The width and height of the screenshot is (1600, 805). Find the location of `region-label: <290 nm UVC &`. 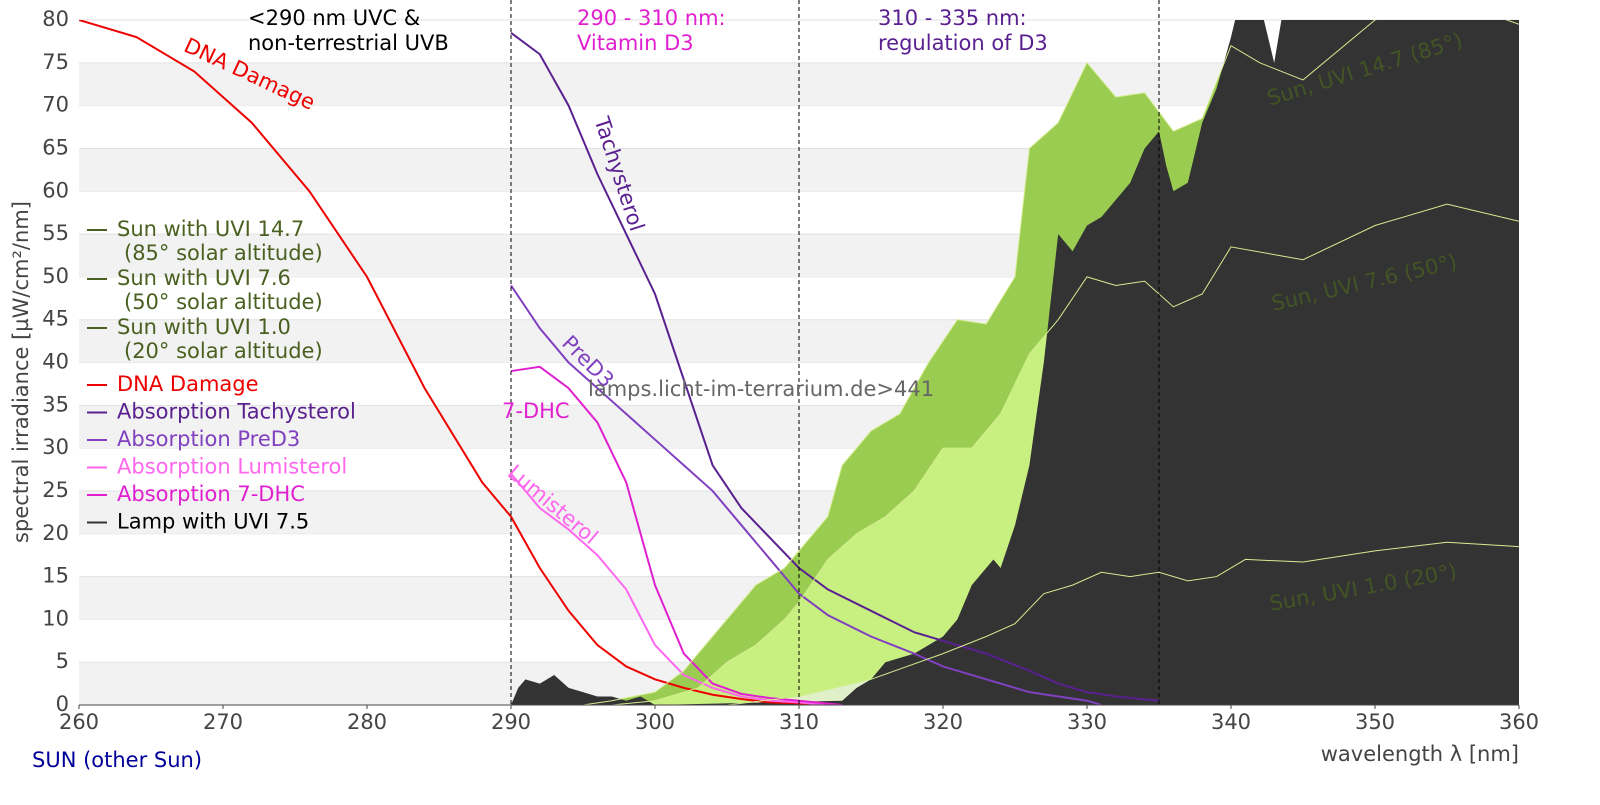

region-label: <290 nm UVC & is located at coordinates (334, 18).